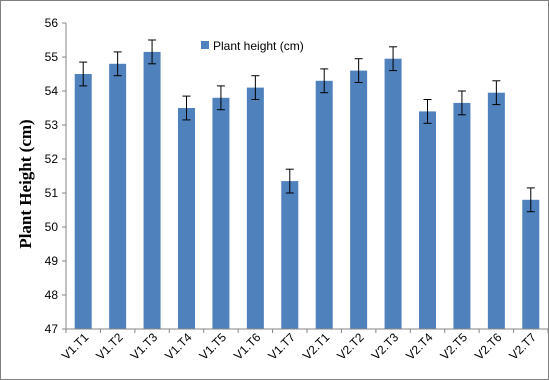 The height and width of the screenshot is (380, 549). I want to click on x-tick-label: V1.T3, so click(144, 346).